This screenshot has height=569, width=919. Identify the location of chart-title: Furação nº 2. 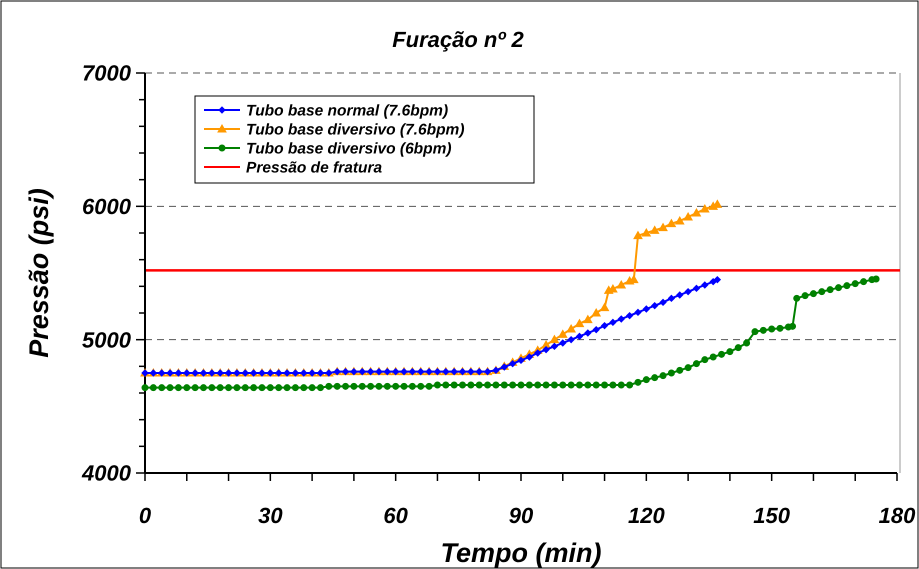
(458, 39).